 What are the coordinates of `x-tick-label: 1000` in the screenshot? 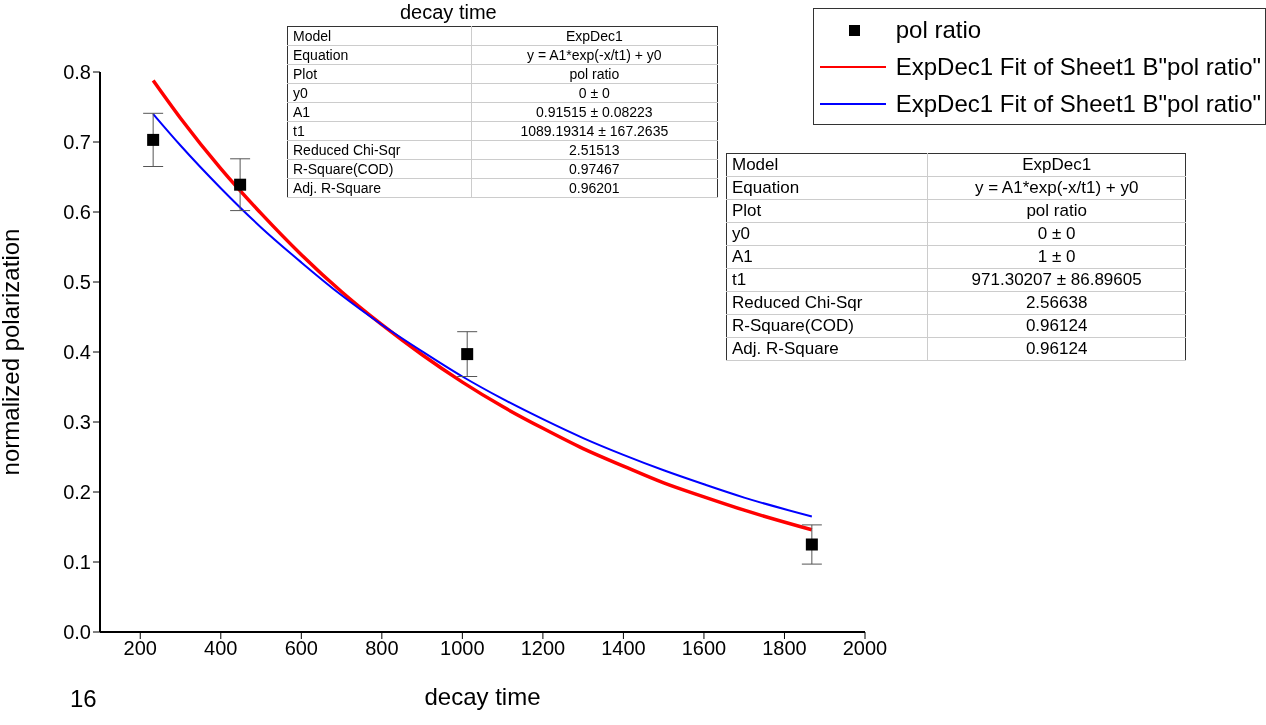 It's located at (462, 648).